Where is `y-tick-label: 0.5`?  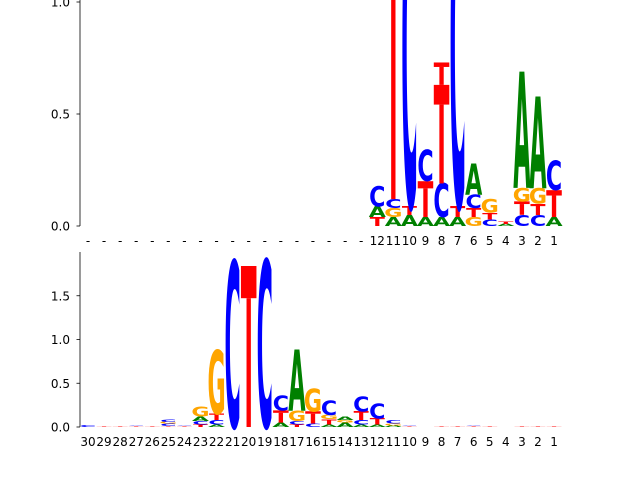 y-tick-label: 0.5 is located at coordinates (60, 115).